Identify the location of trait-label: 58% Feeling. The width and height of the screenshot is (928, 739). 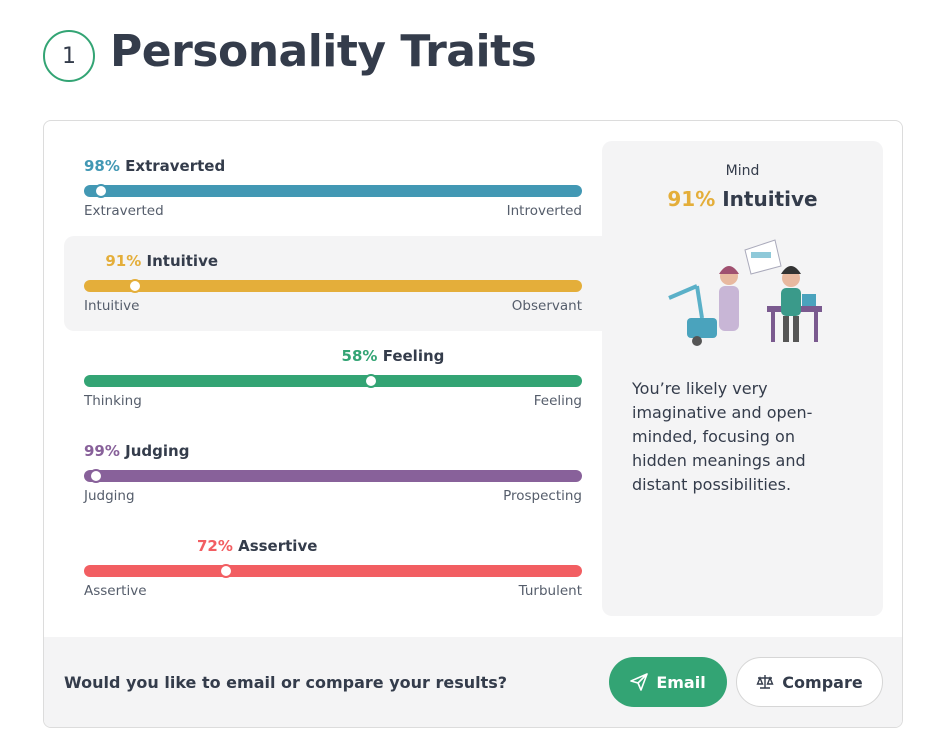
(393, 356).